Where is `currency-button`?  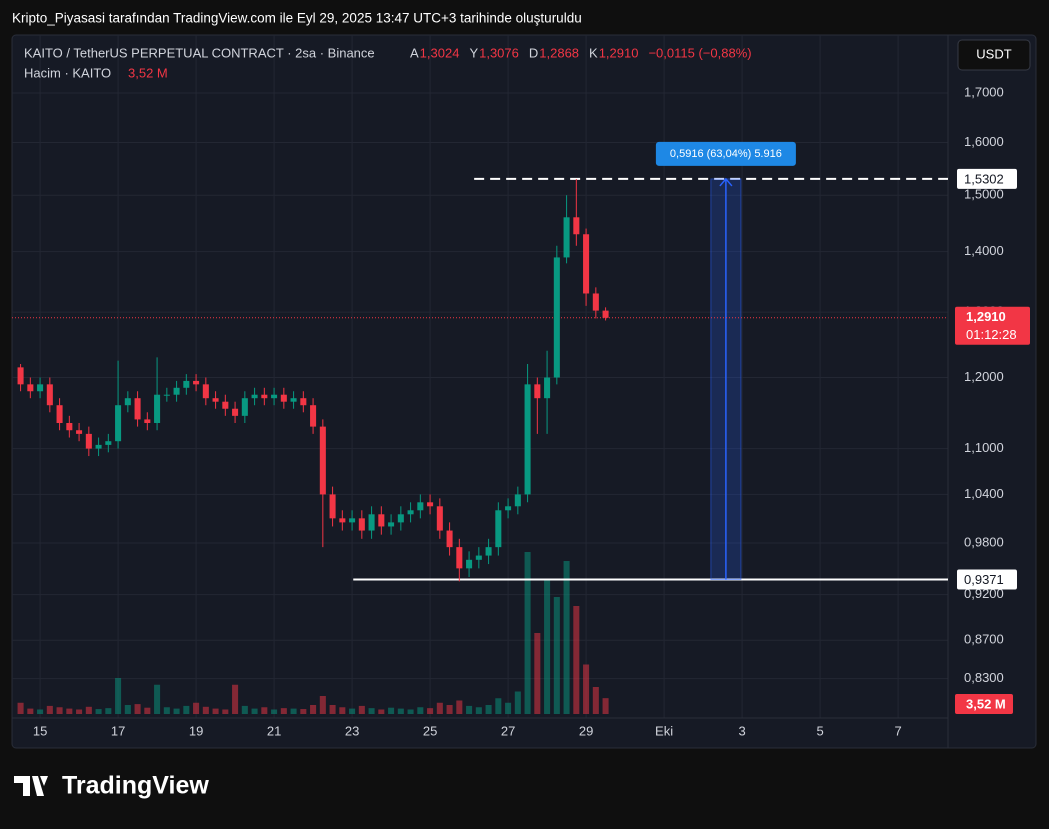 currency-button is located at coordinates (994, 55).